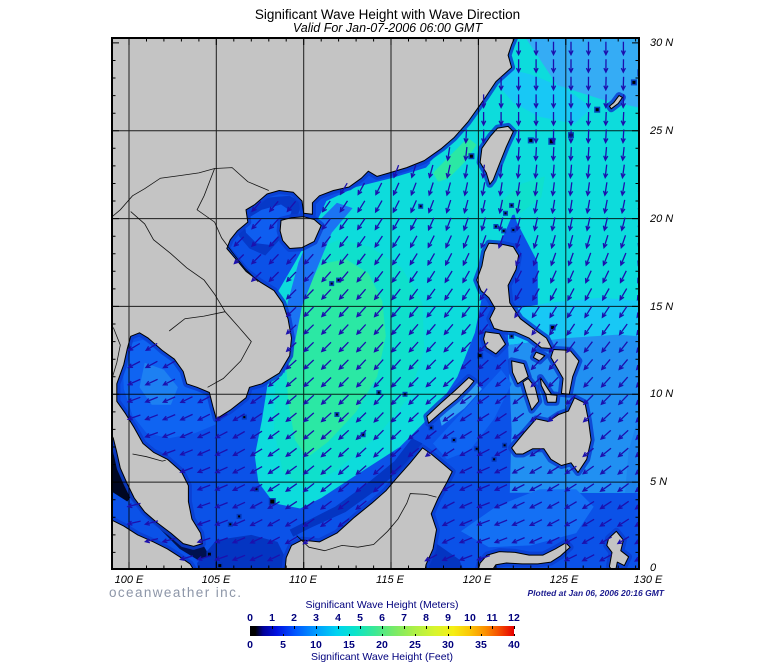 This screenshot has height=665, width=775. Describe the element at coordinates (387, 28) in the screenshot. I see `chart-valid-time: Valid For Jan-07-2006 06:00 GMT` at that location.